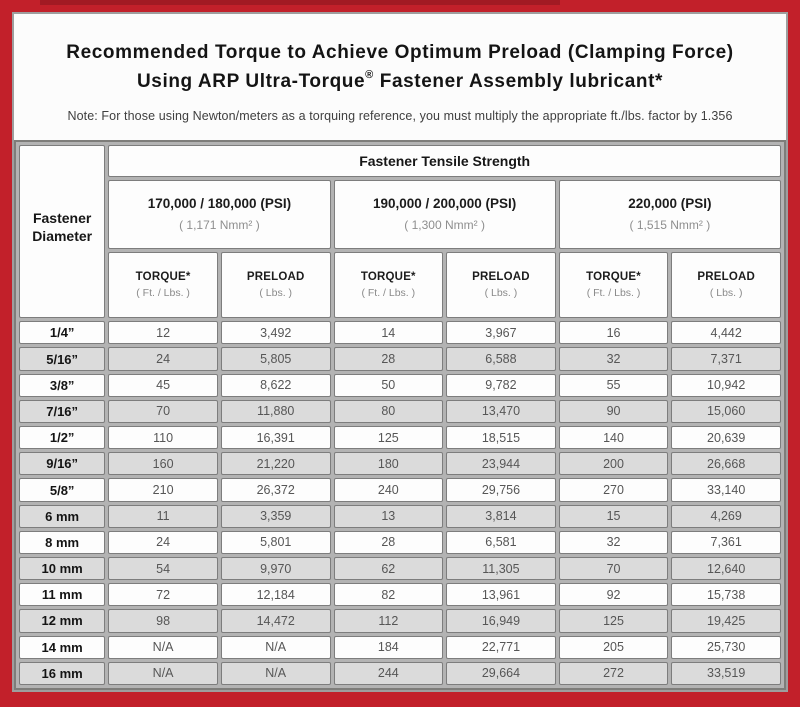 This screenshot has height=707, width=800. Describe the element at coordinates (501, 647) in the screenshot. I see `value-cell: 22,771` at that location.